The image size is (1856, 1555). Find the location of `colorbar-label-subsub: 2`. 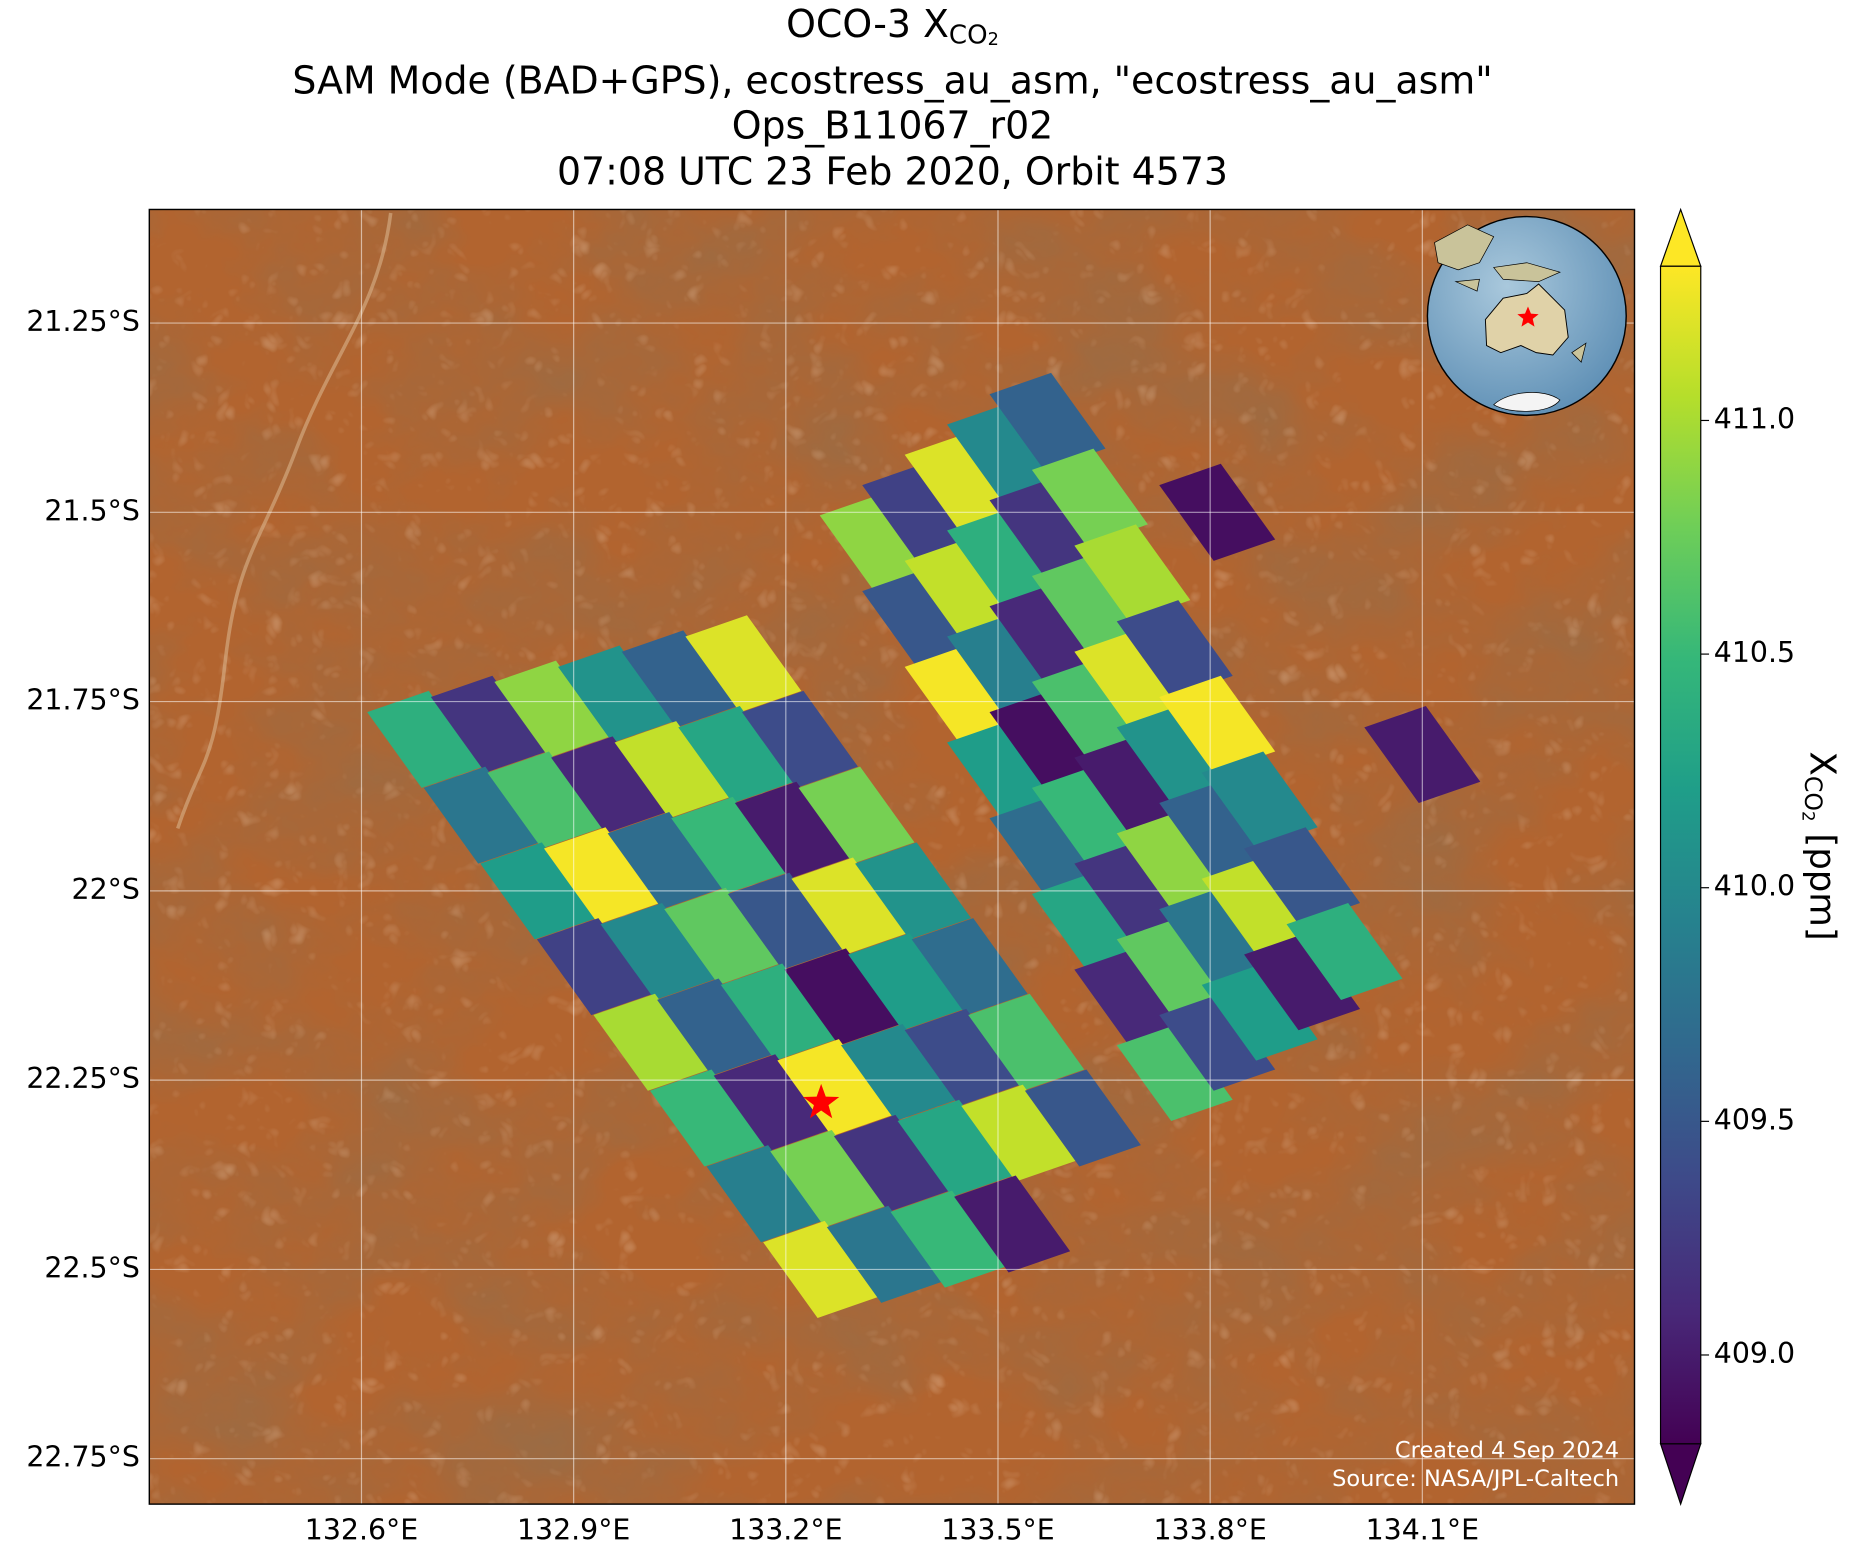

colorbar-label-subsub: 2 is located at coordinates (1808, 816).